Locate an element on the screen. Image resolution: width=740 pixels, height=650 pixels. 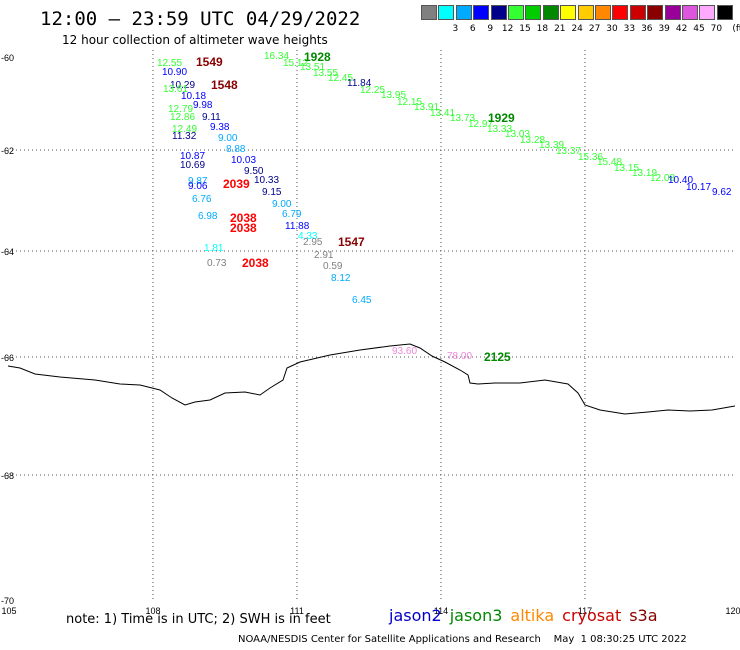
wave-height-value: 4.33 is located at coordinates (308, 236).